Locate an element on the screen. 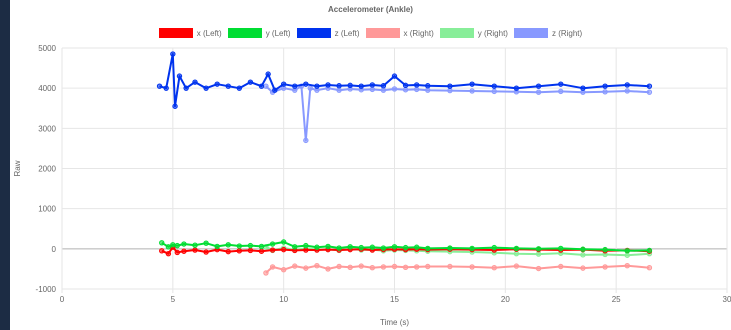 Image resolution: width=731 pixels, height=330 pixels. y-tick-label: 3000 is located at coordinates (47, 128).